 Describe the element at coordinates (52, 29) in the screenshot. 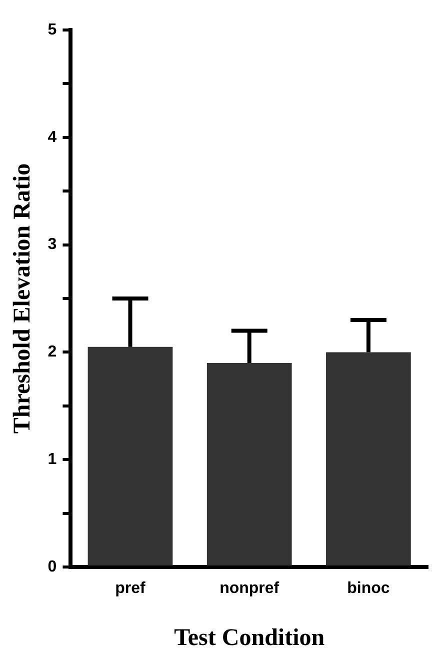

I see `y-tick-label: 5` at that location.